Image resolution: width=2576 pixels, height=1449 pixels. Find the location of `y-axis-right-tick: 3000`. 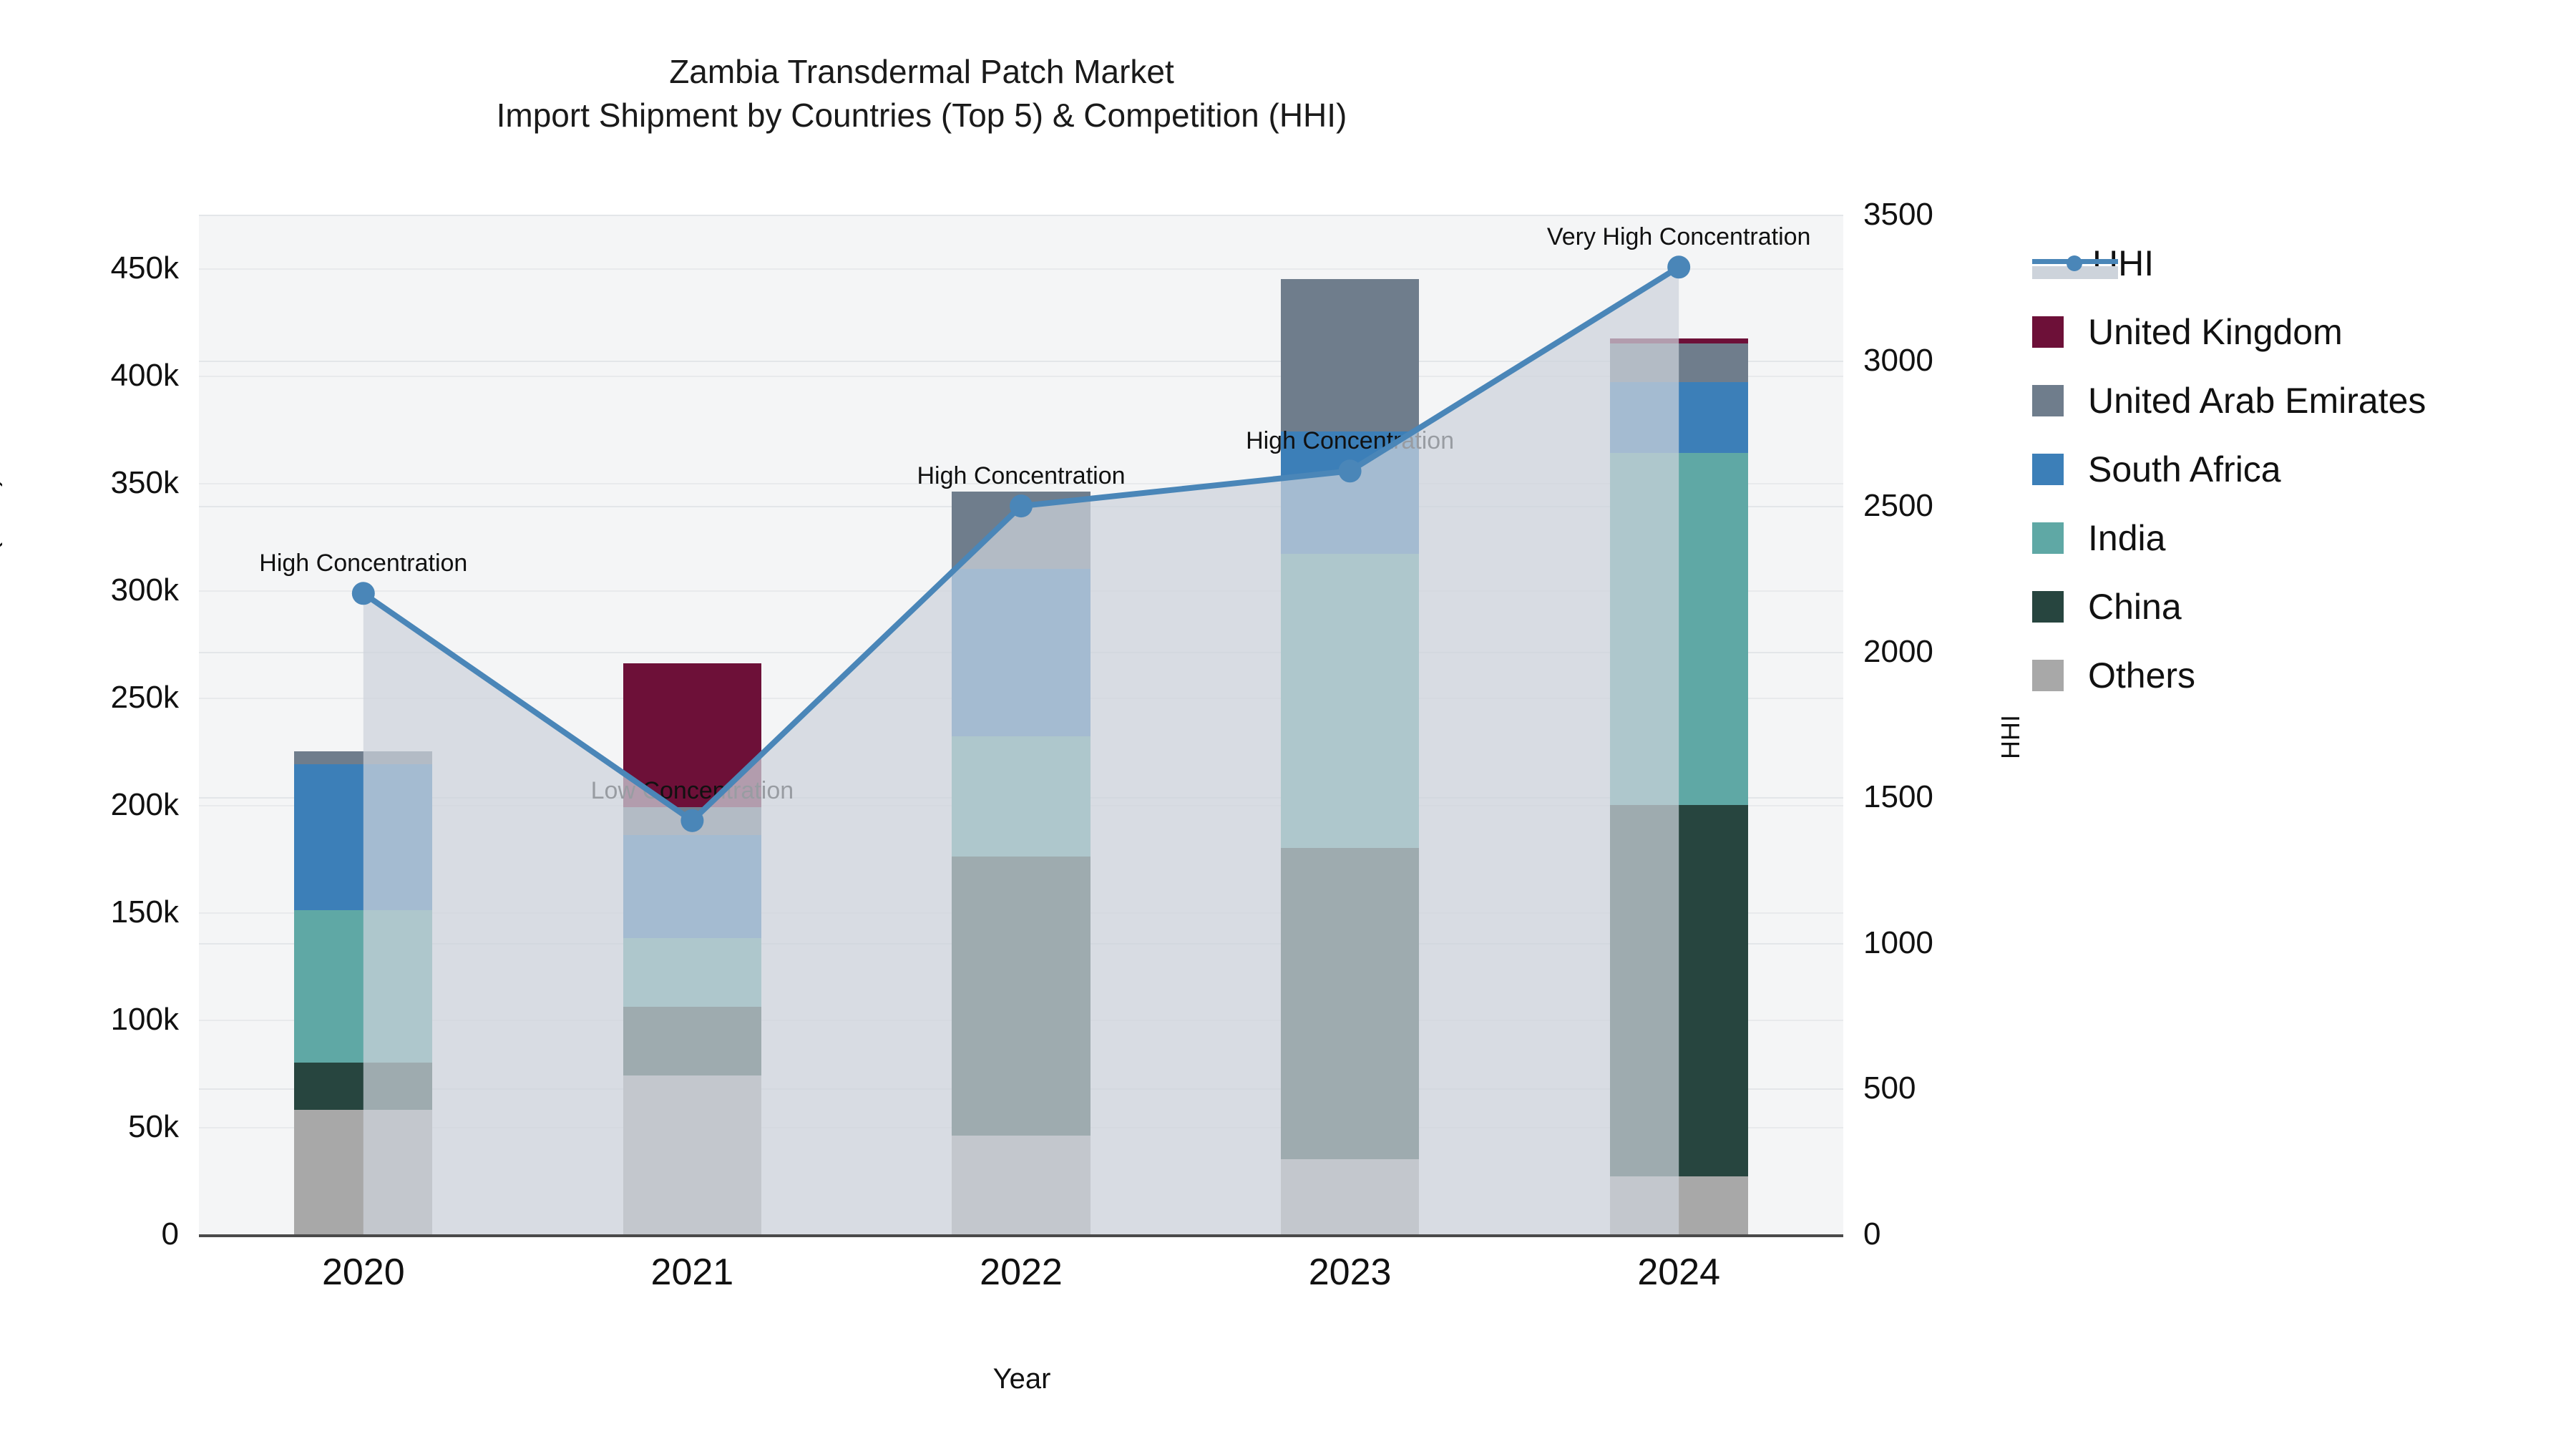

y-axis-right-tick: 3000 is located at coordinates (1898, 360).